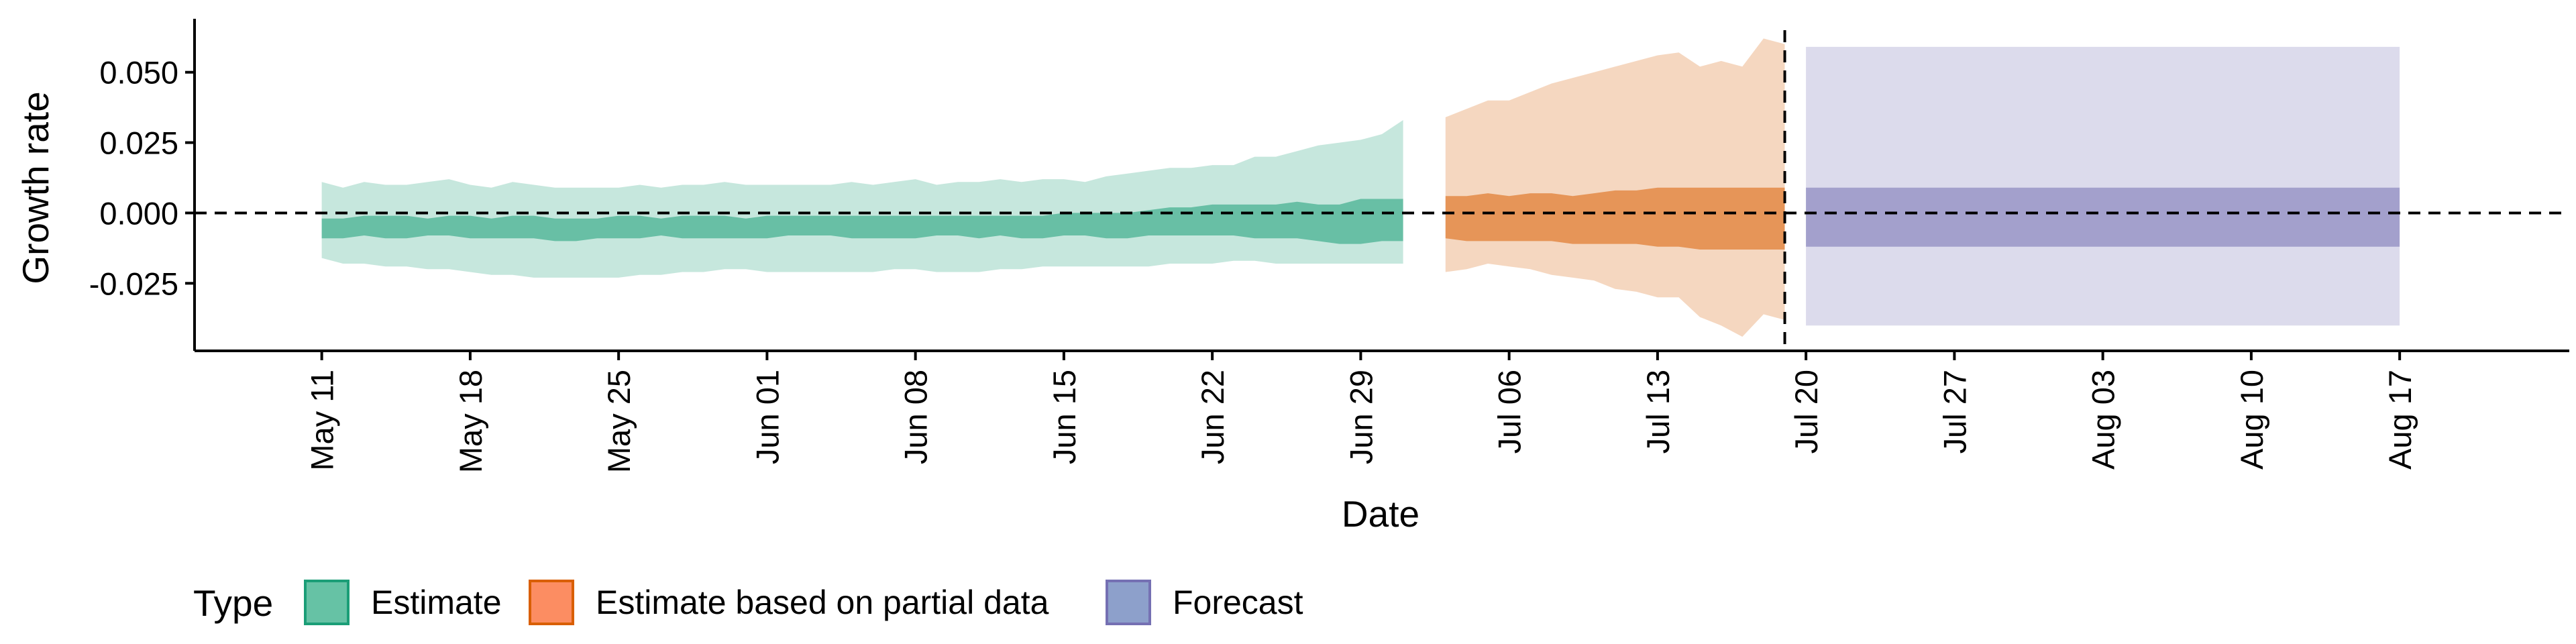  I want to click on legend-title: Type, so click(233, 603).